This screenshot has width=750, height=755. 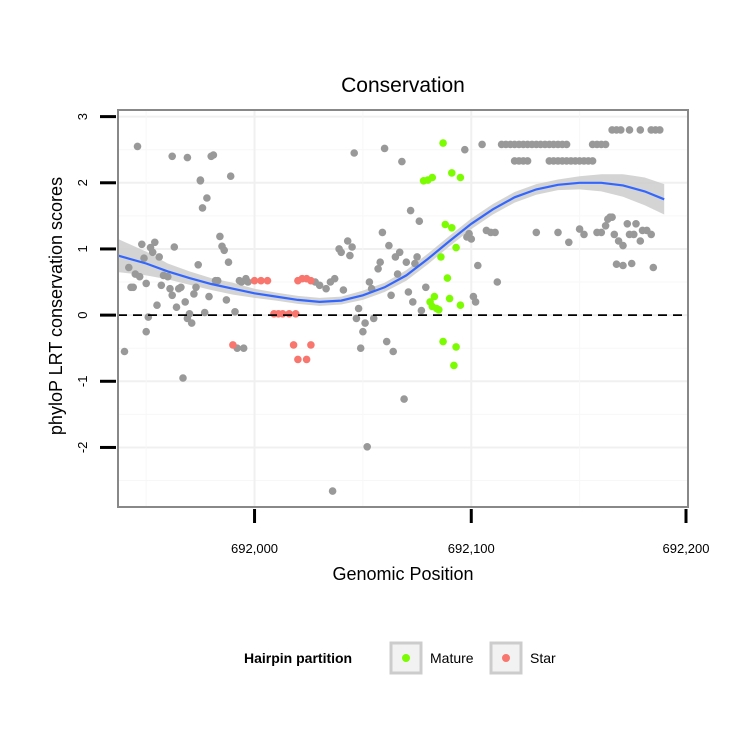 I want to click on smooth-line, so click(x=391, y=242).